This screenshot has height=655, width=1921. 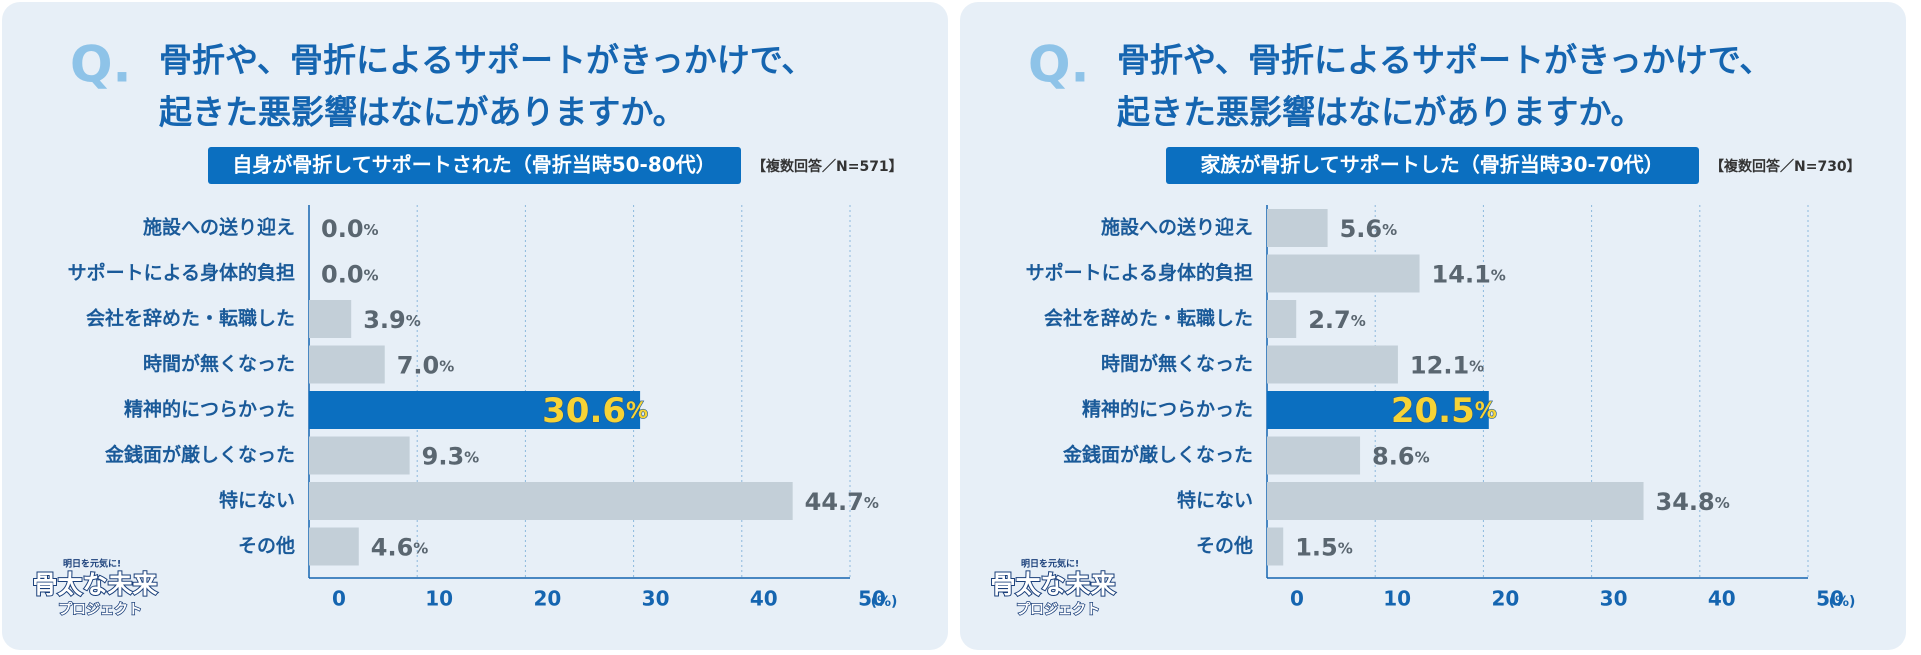 I want to click on value-label: 4.6%, so click(x=400, y=548).